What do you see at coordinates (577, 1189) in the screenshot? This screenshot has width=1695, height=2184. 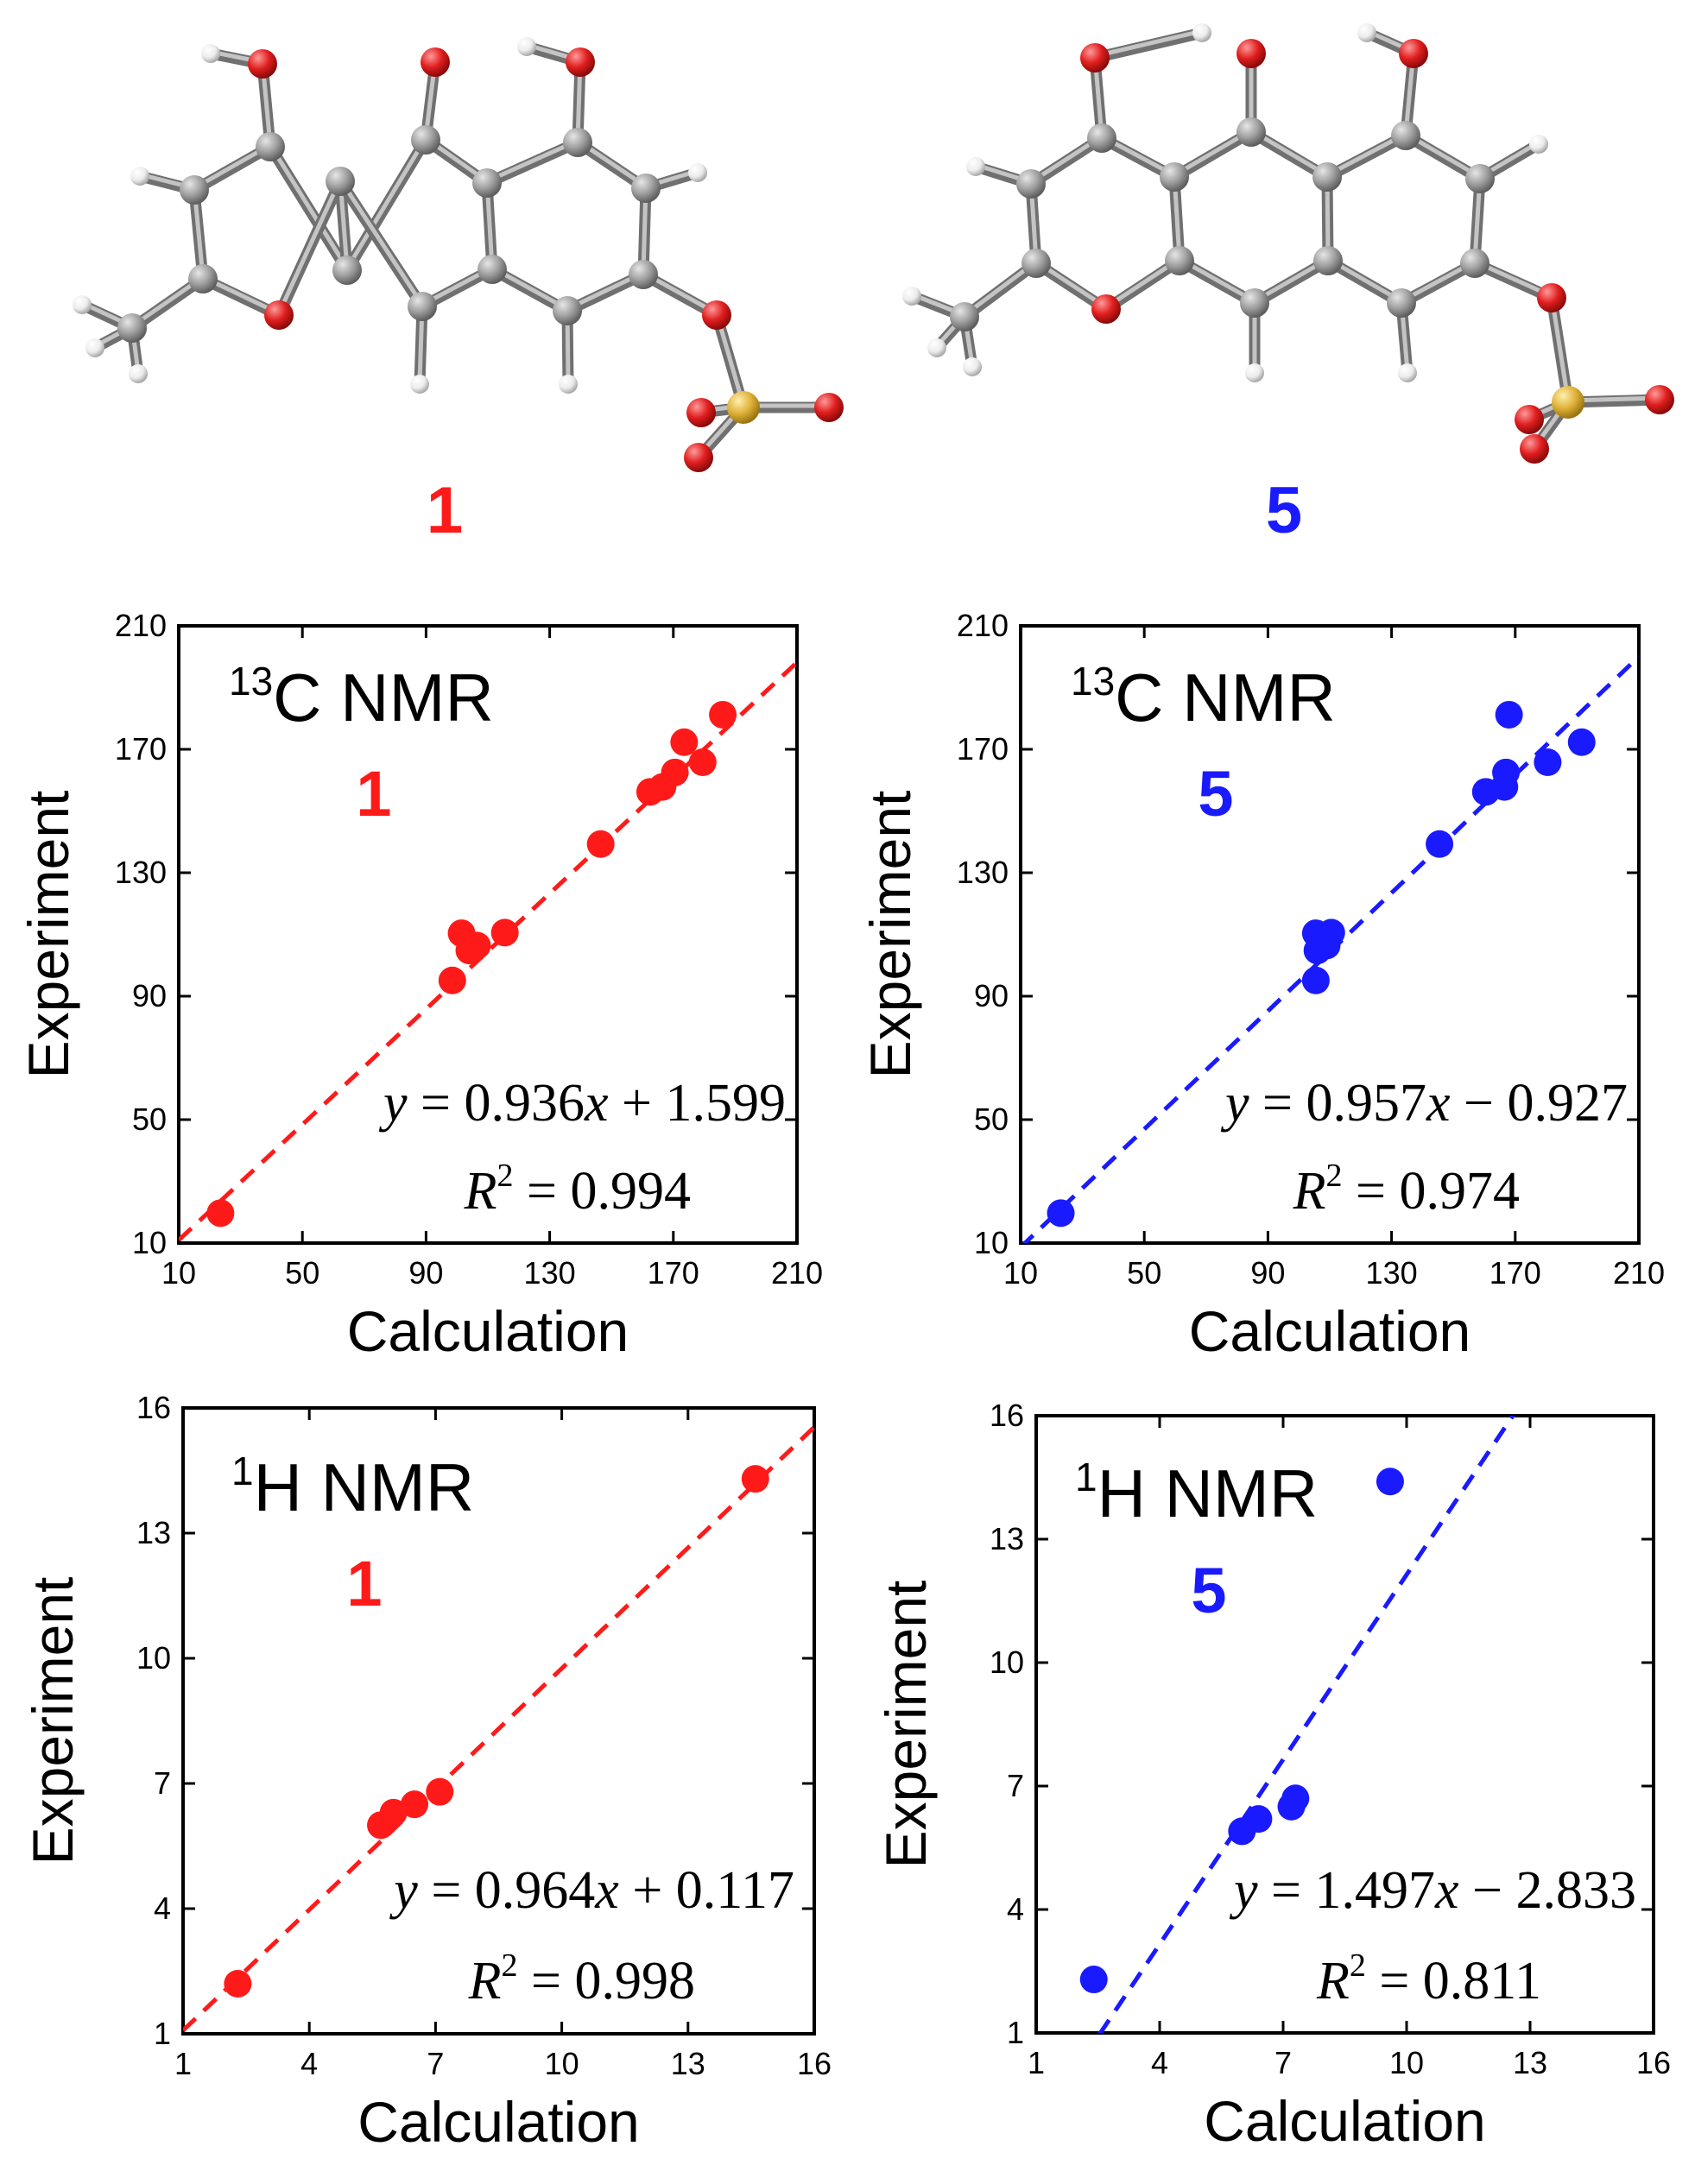 I see `r-squared: R2 = 0.994` at bounding box center [577, 1189].